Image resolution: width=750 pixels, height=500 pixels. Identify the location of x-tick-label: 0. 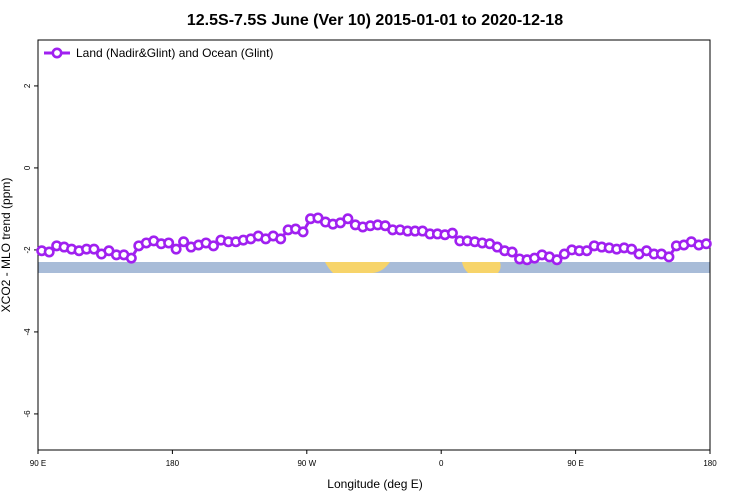
(441, 463).